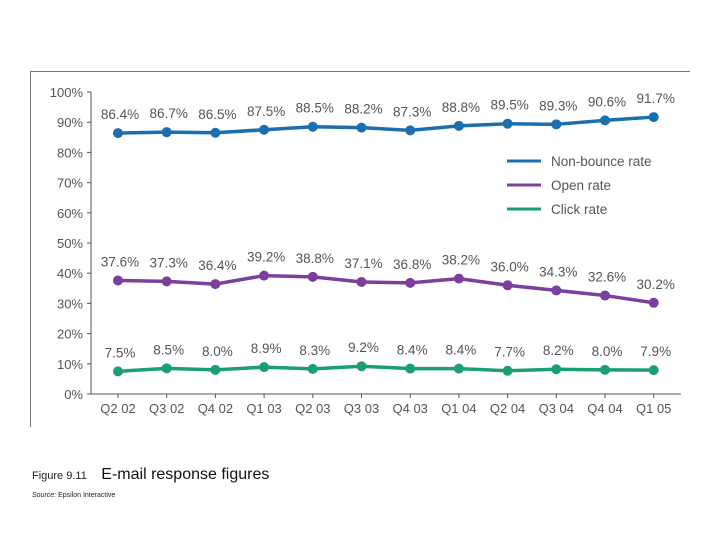 The height and width of the screenshot is (540, 720). Describe the element at coordinates (120, 352) in the screenshot. I see `data-label: 7.5%` at that location.